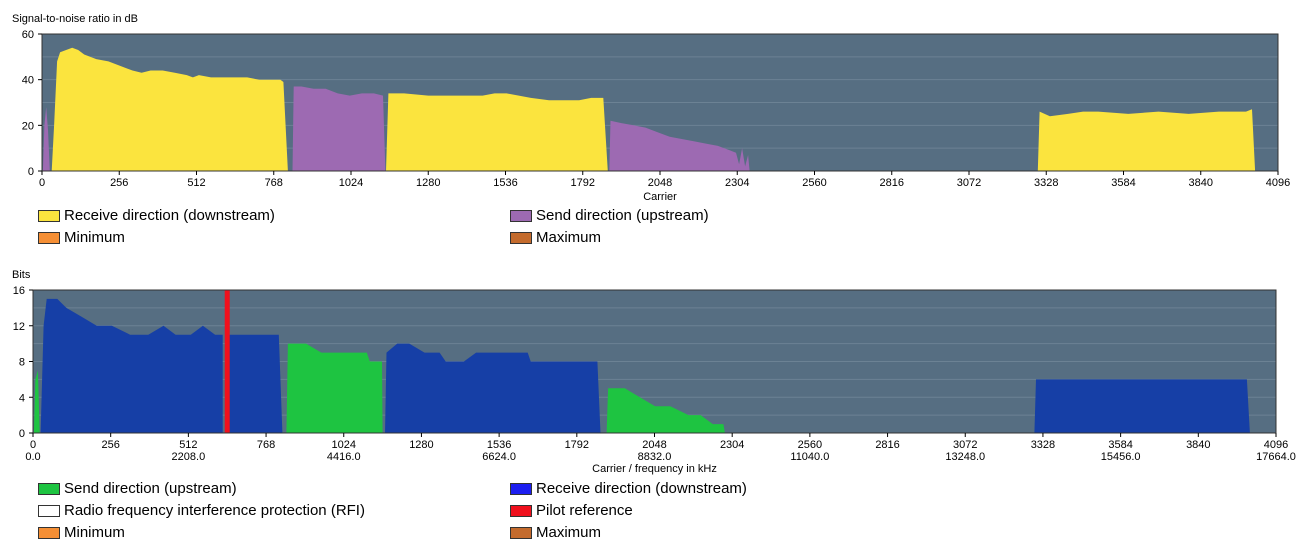 This screenshot has height=554, width=1307. Describe the element at coordinates (28, 126) in the screenshot. I see `chart1-y-tick-label: 20` at that location.